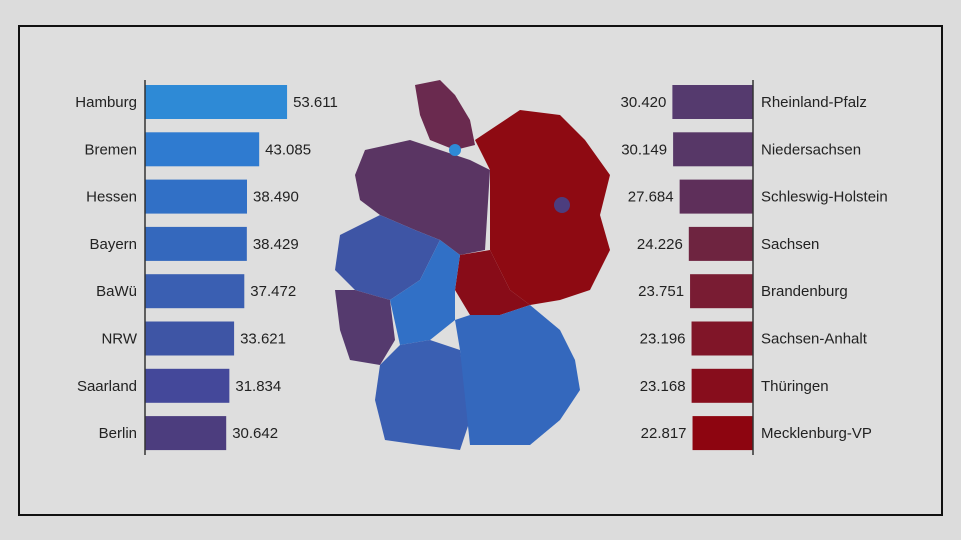 The width and height of the screenshot is (961, 540). What do you see at coordinates (663, 339) in the screenshot?
I see `value-label: 23.196` at bounding box center [663, 339].